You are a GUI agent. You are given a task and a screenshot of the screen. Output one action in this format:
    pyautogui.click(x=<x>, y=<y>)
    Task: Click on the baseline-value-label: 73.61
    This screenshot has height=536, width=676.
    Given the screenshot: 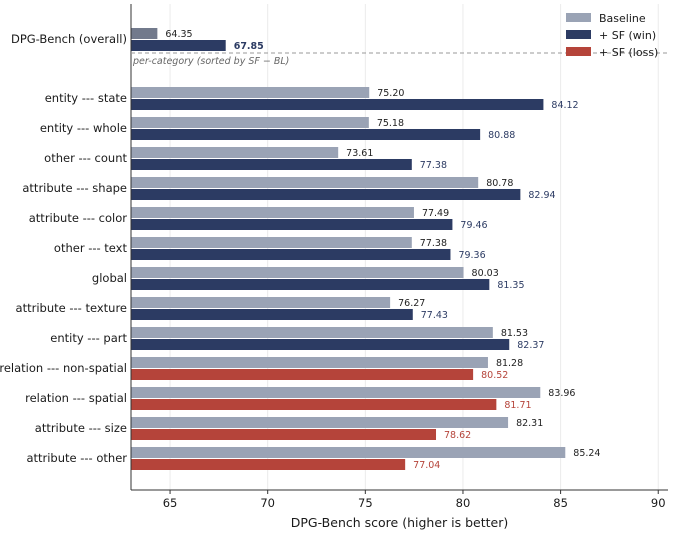 What is the action you would take?
    pyautogui.click(x=359, y=153)
    